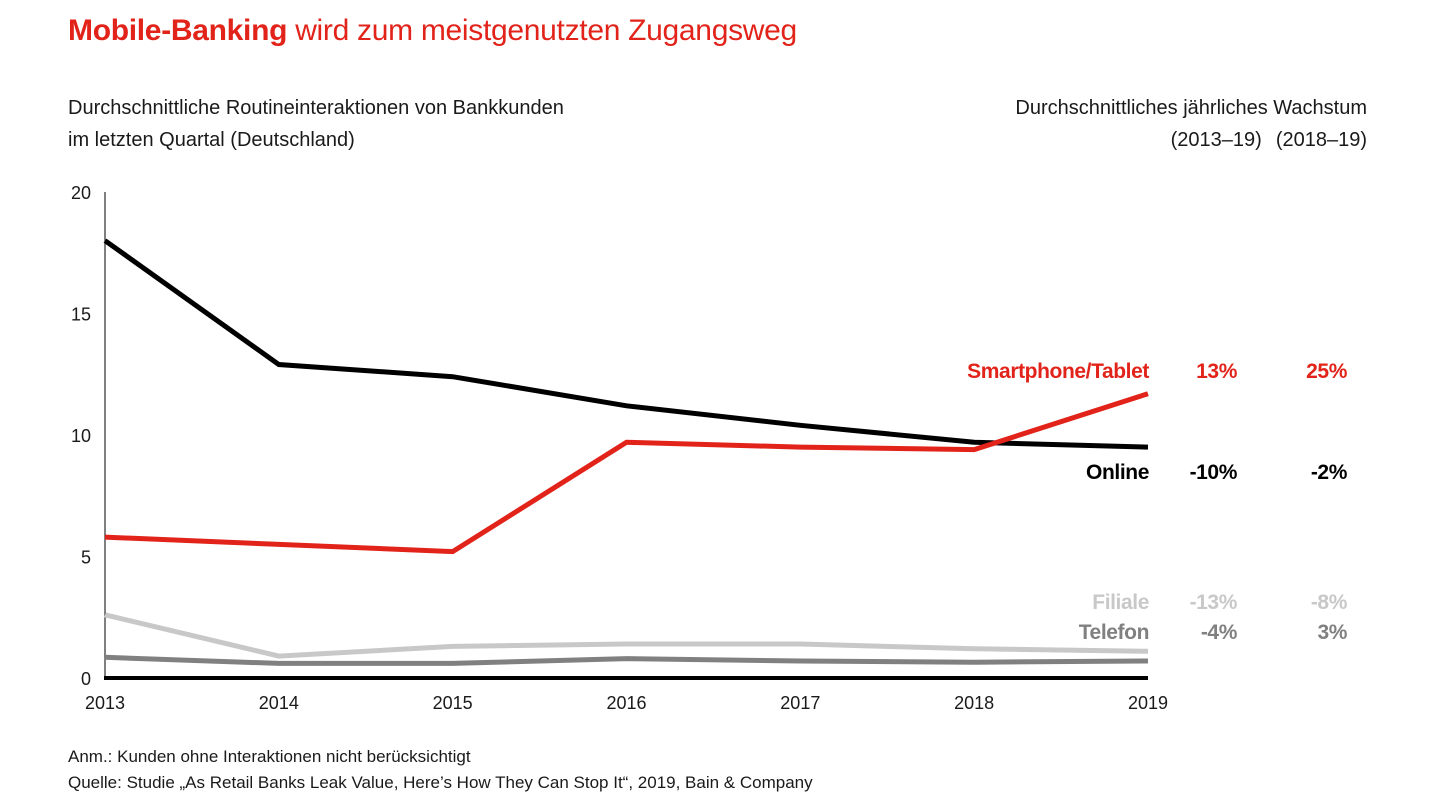 This screenshot has height=810, width=1440. Describe the element at coordinates (211, 140) in the screenshot. I see `subtitle-line-2: im letzten Quartal (Deutschland)` at that location.